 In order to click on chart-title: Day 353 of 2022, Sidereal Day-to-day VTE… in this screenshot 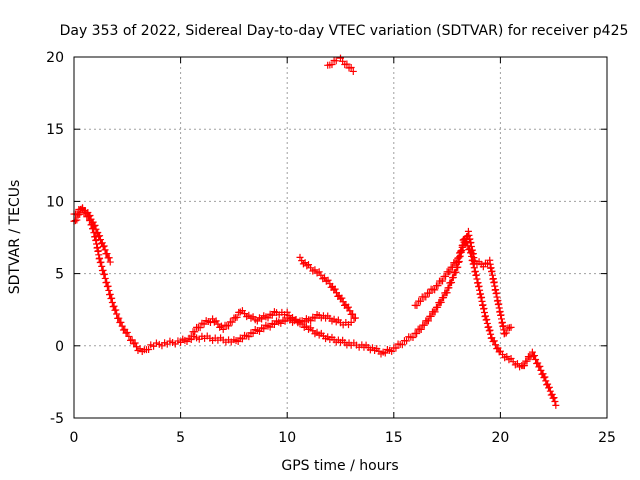, I will do `click(344, 31)`.